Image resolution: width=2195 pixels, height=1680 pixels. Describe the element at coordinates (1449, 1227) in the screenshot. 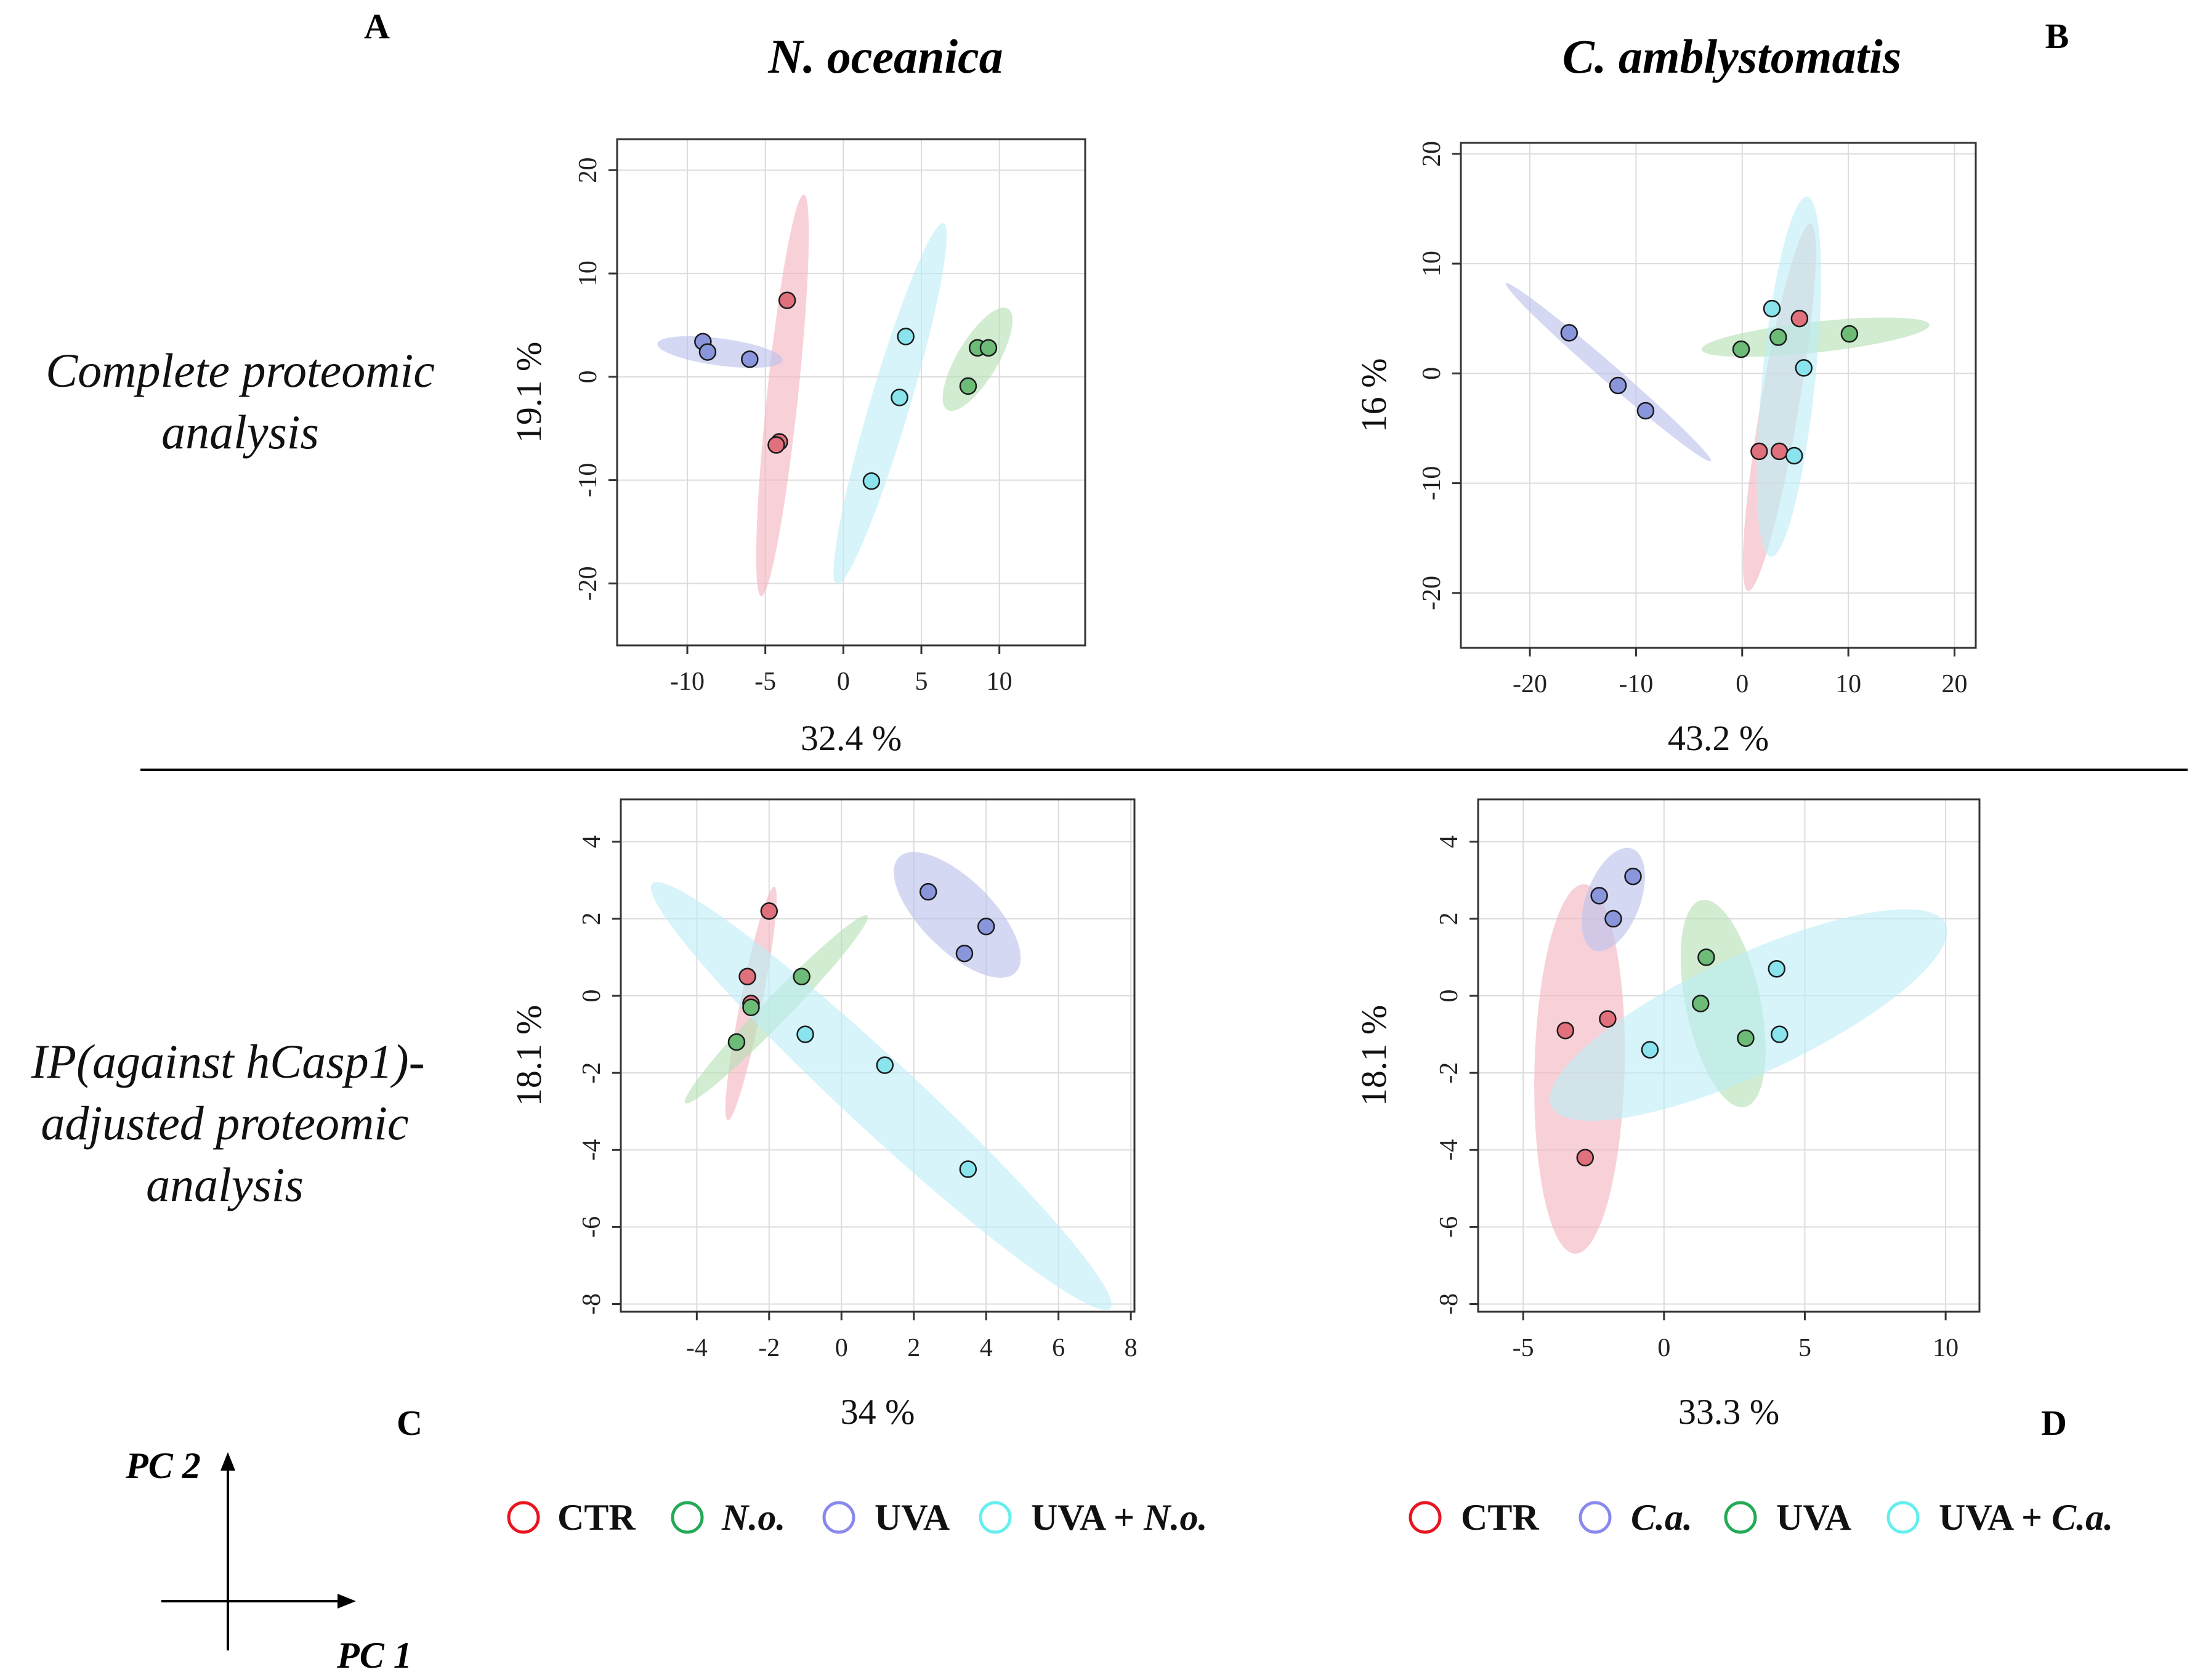

I see `plot-d-ytick-label: -6` at that location.